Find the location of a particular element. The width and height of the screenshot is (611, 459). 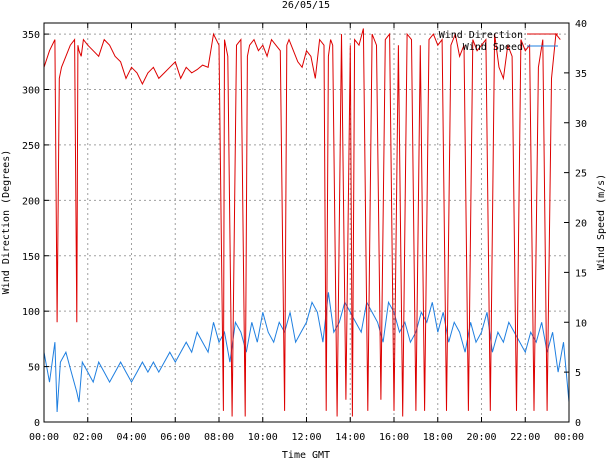

x-tick-label: 16:00 is located at coordinates (394, 437).